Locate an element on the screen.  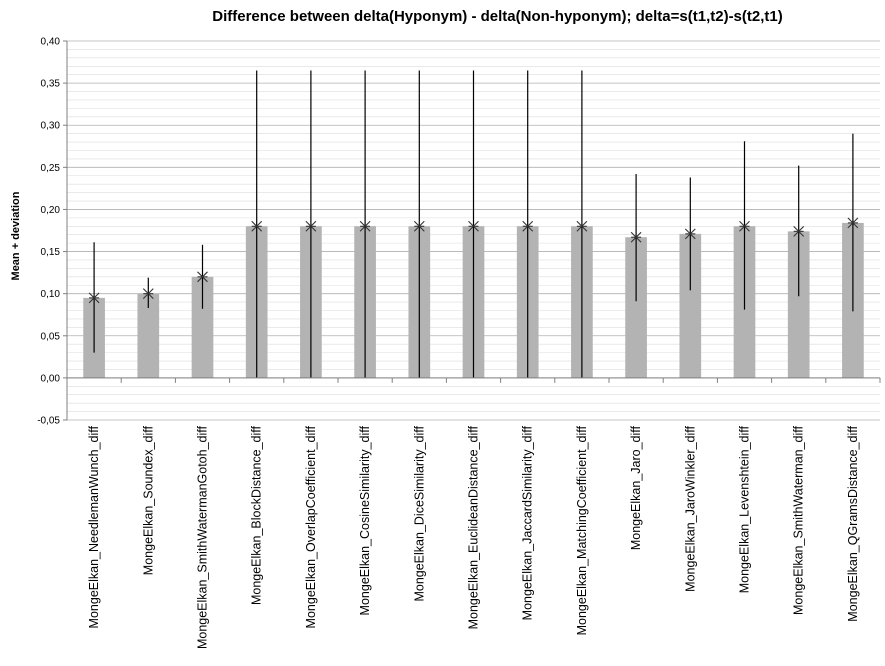
y-tick-label: 0,25 is located at coordinates (51, 168).